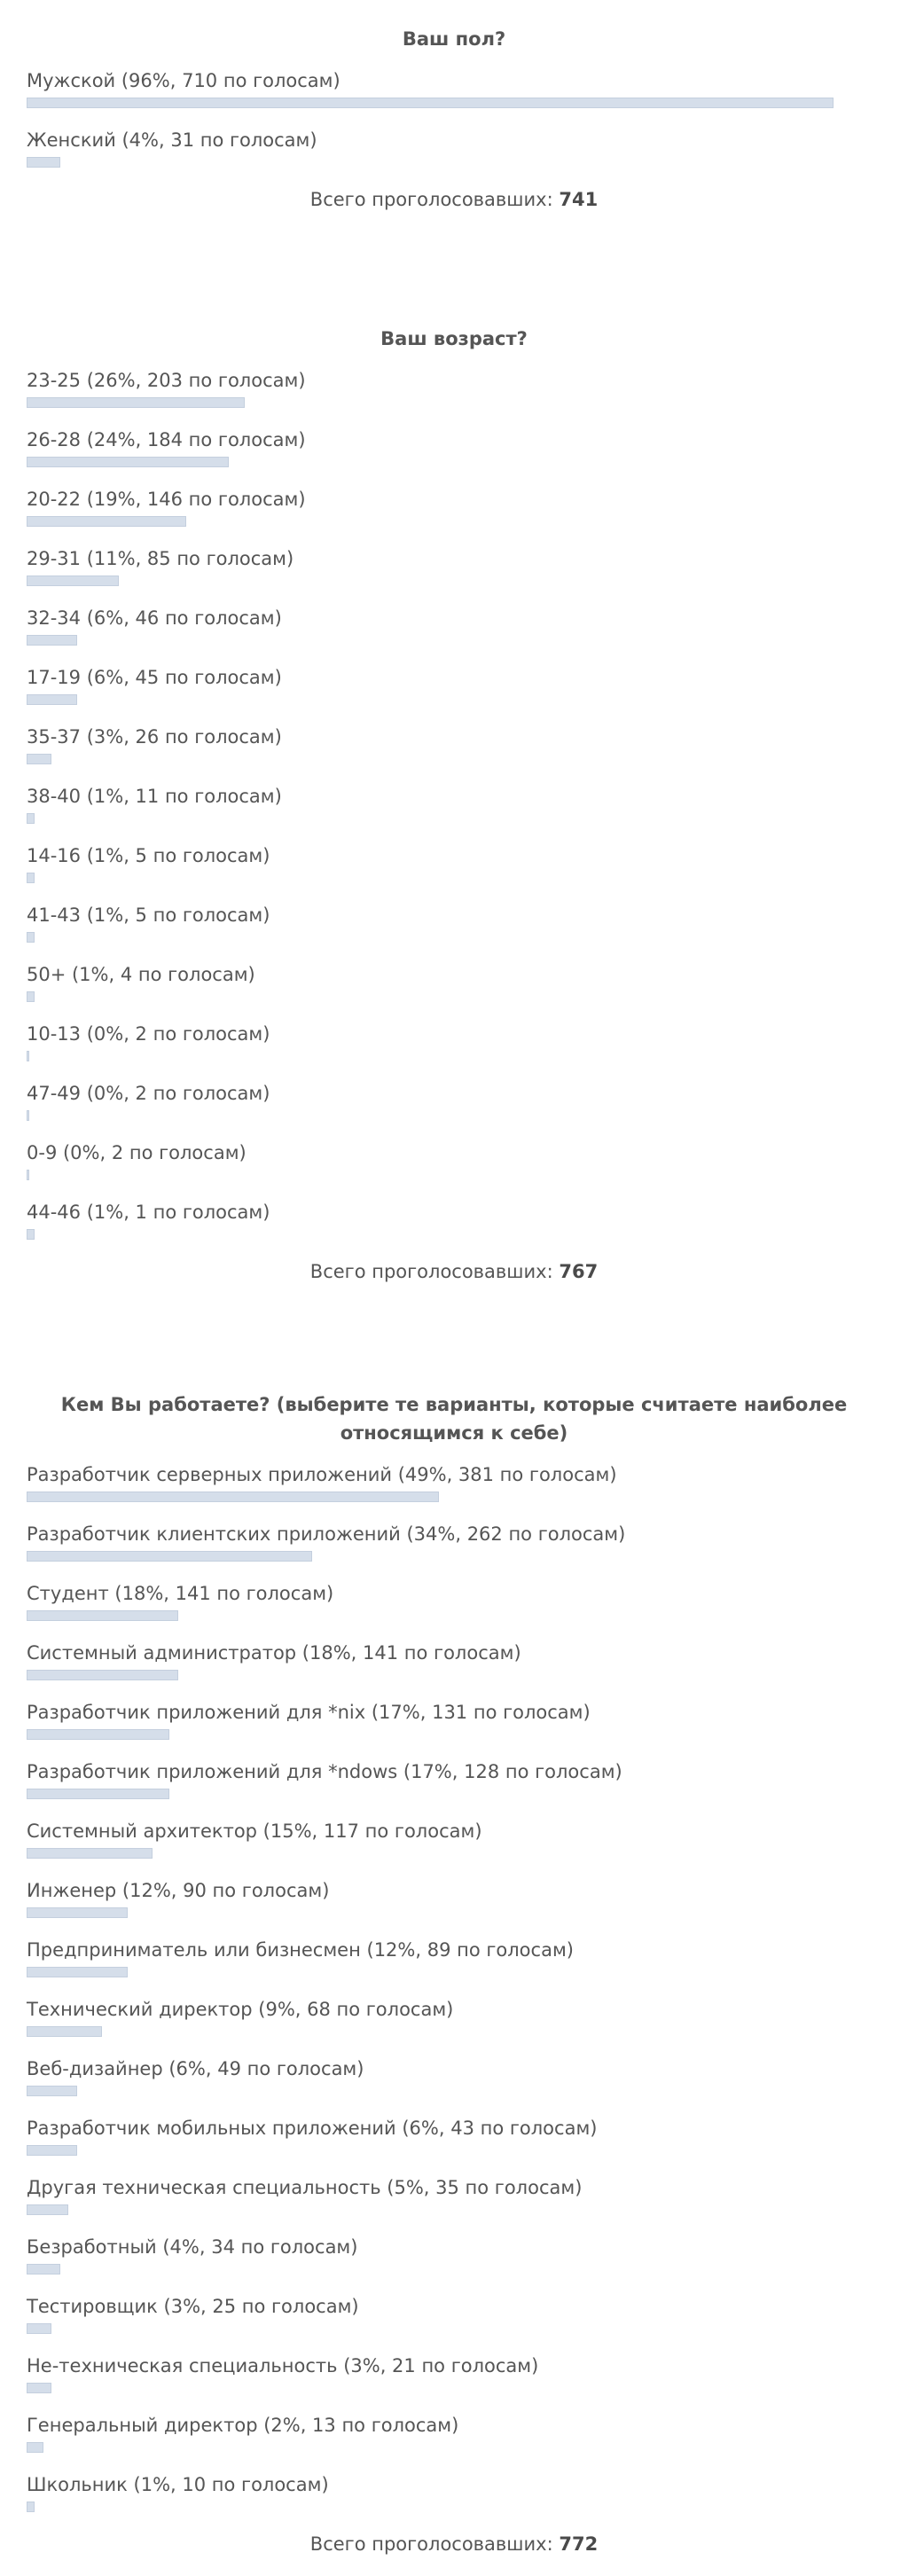  What do you see at coordinates (468, 992) in the screenshot?
I see `poll-option: 50+ (1%, 4 по голосам)` at bounding box center [468, 992].